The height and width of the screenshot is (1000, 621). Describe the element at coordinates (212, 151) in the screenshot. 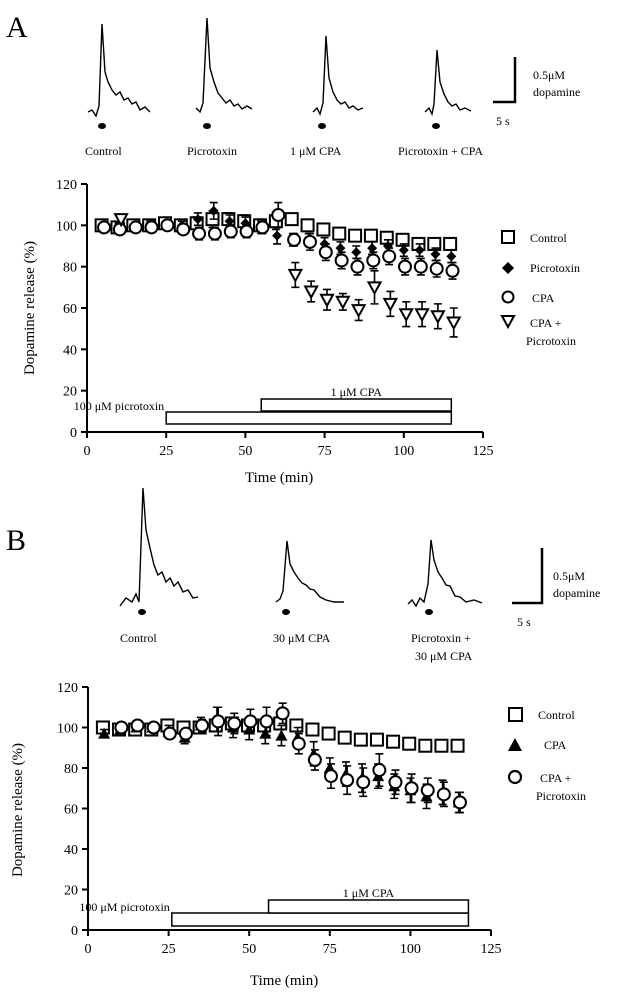

I see `trace-label-a-picrotoxin: Picrotoxin` at that location.